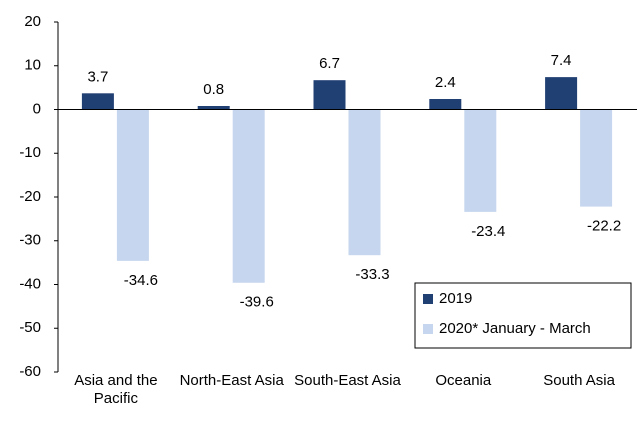 The height and width of the screenshot is (423, 637). I want to click on legend-label: 2019, so click(455, 298).